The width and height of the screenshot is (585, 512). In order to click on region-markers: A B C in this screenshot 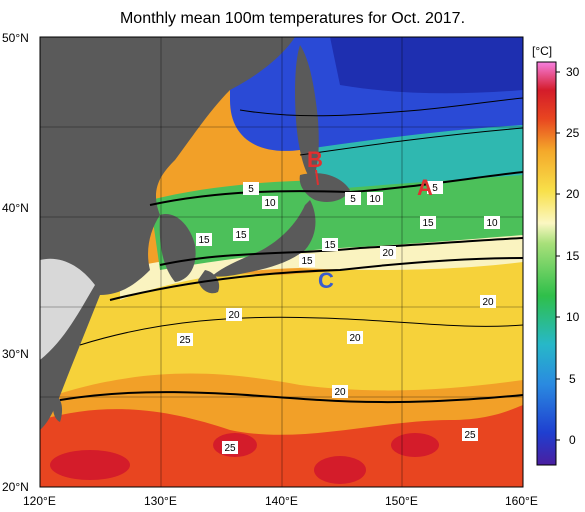, I will do `click(370, 220)`.